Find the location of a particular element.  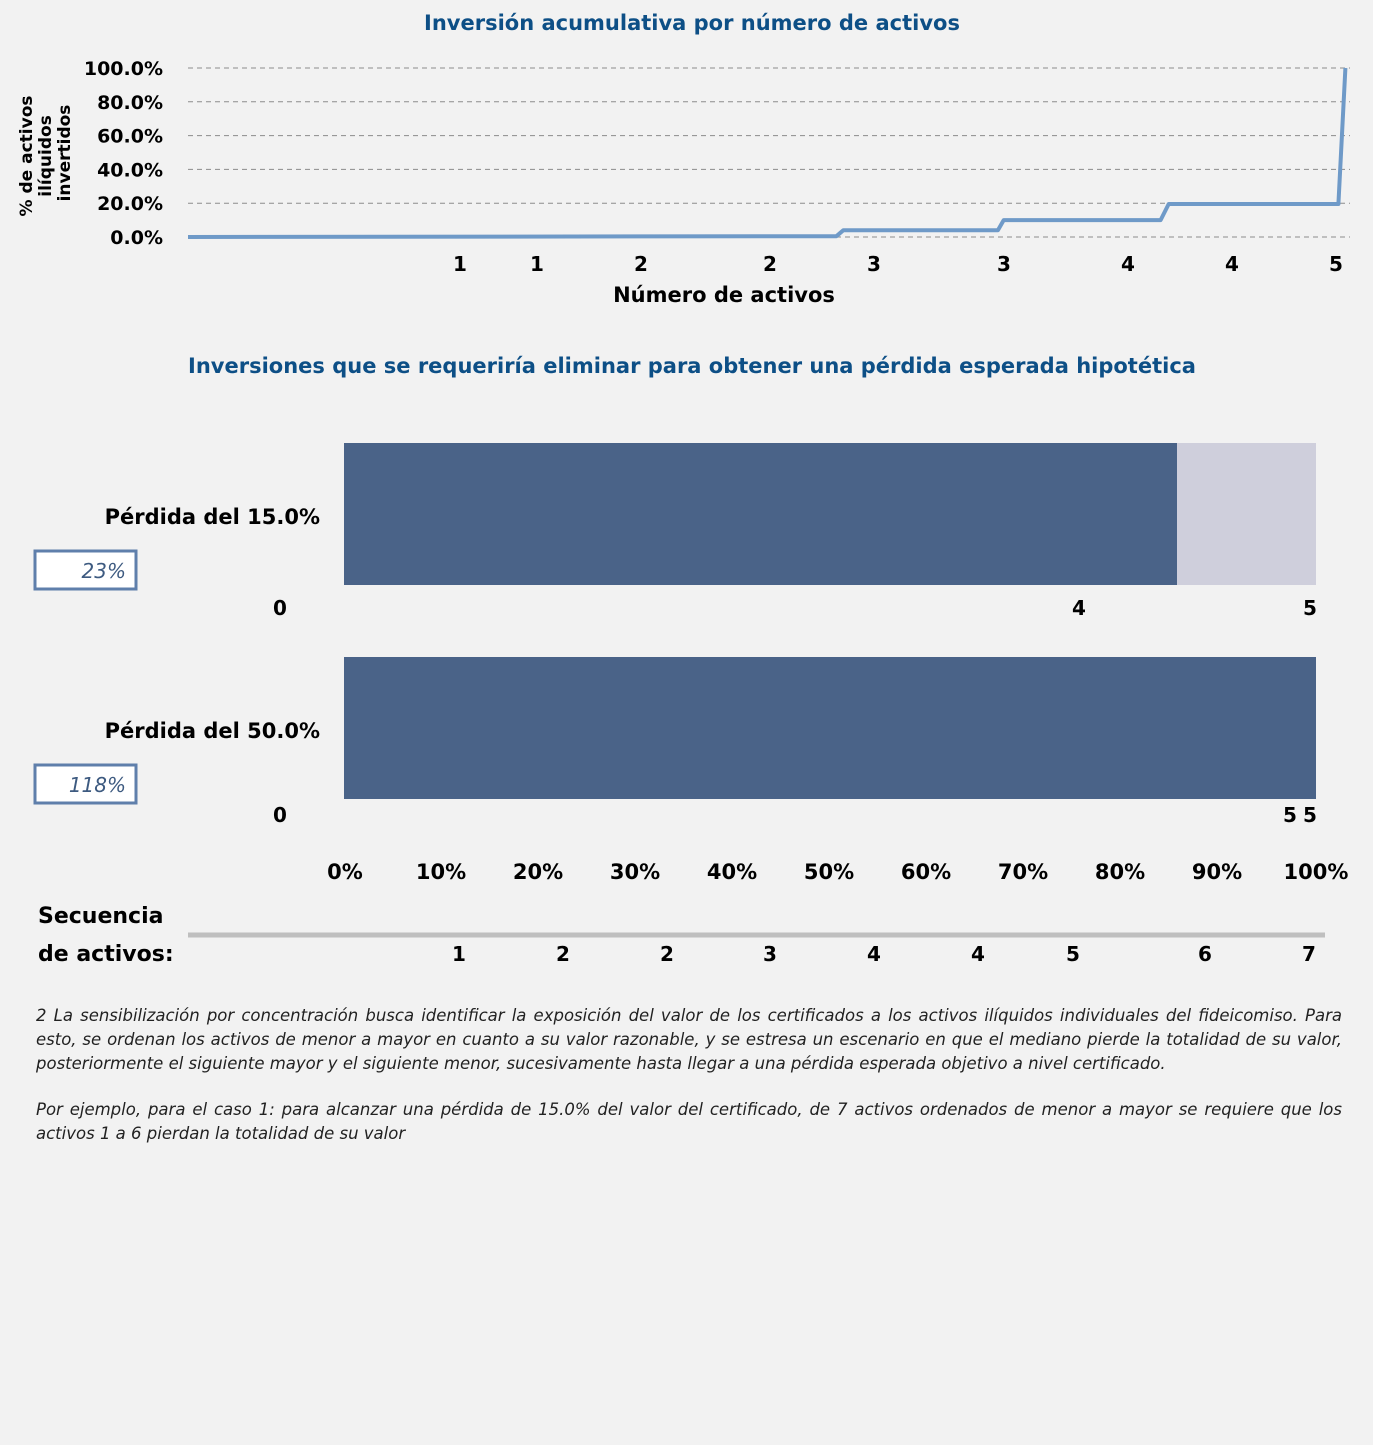

sequence-number: 3 is located at coordinates (770, 954).